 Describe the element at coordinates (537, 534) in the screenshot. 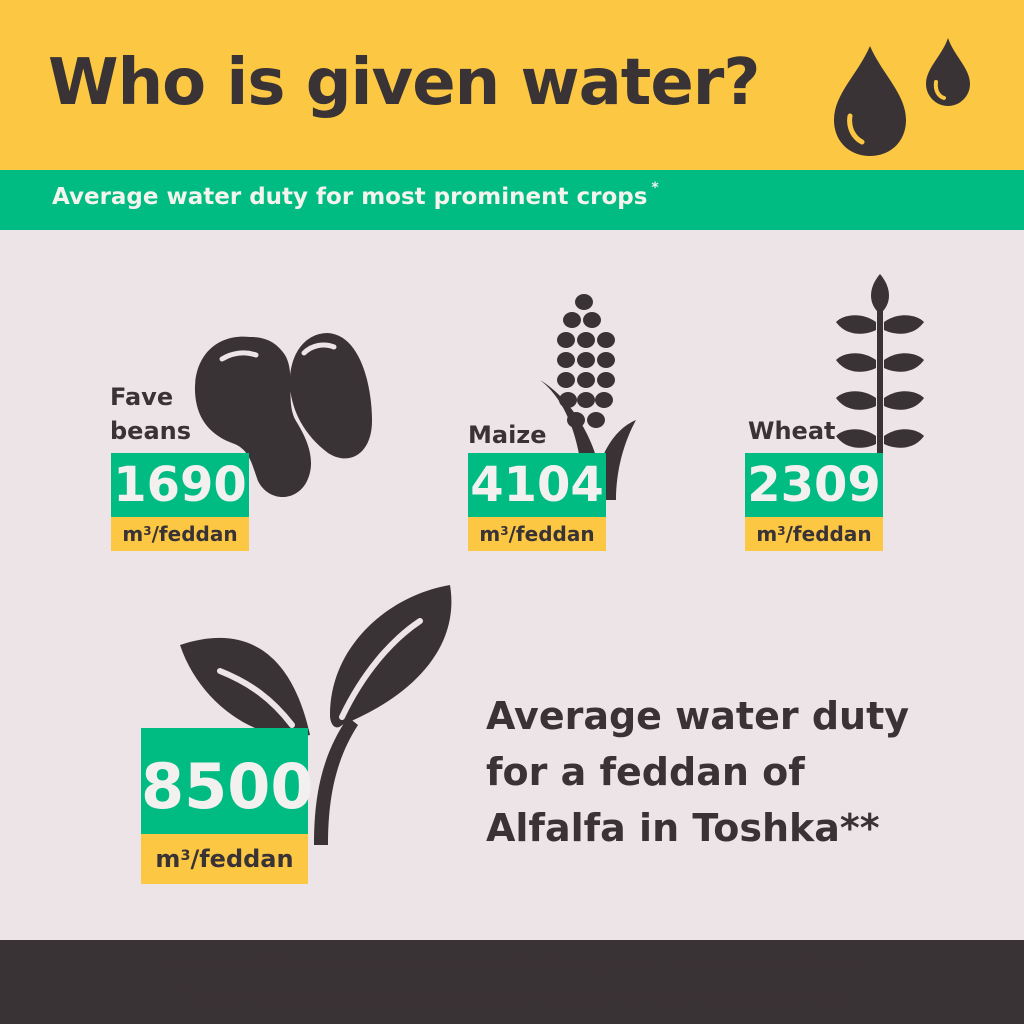

I see `crop-unit-maize: m3/feddan` at that location.